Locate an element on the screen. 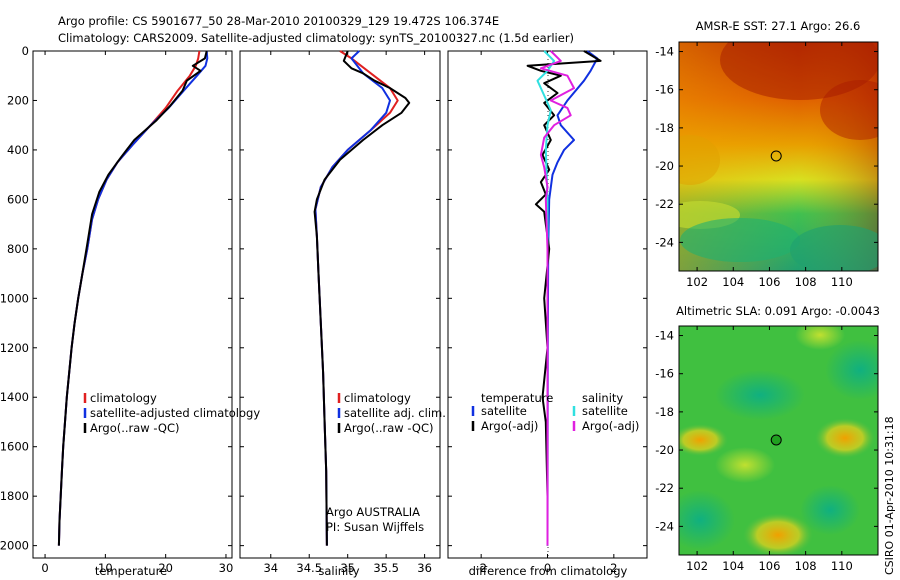 This screenshot has width=900, height=580. sla-map-title: Altimetric SLA: 0.091 Argo: -0.0043 is located at coordinates (778, 311).